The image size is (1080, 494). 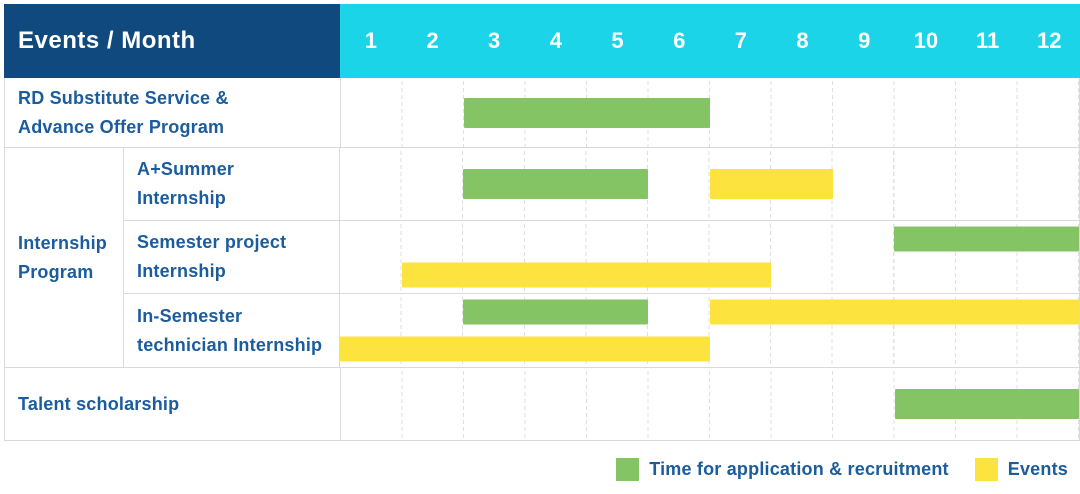 I want to click on row-label: Talent scholarship, so click(x=172, y=404).